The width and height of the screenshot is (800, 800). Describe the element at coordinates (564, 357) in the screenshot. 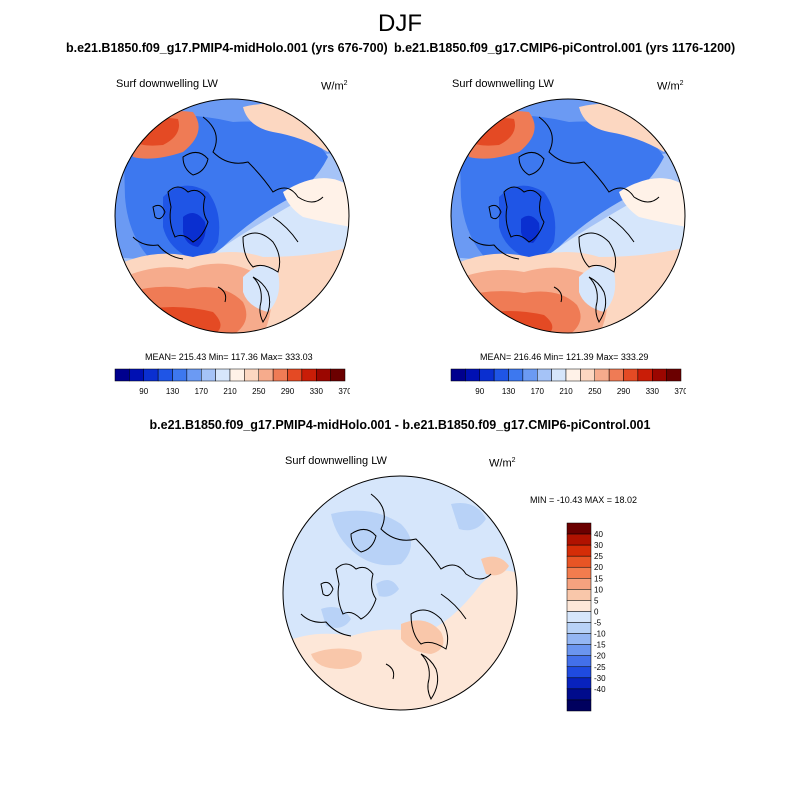

I see `panel-2-stats: MEAN= 216.46 Min= 121.39 Max= 333.29` at that location.